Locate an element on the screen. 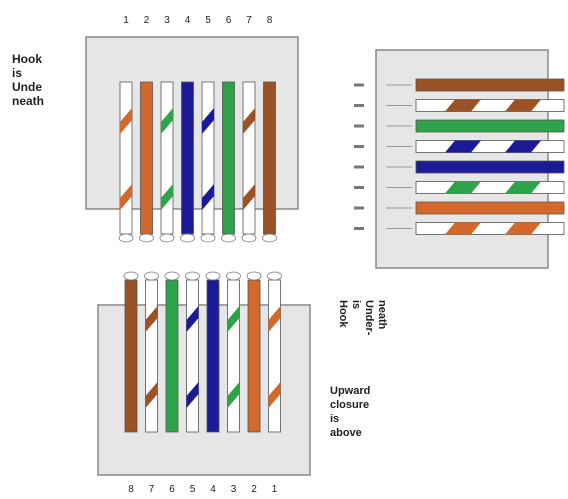 The image size is (568, 499). top-left-label-line-4: neath is located at coordinates (28, 101).